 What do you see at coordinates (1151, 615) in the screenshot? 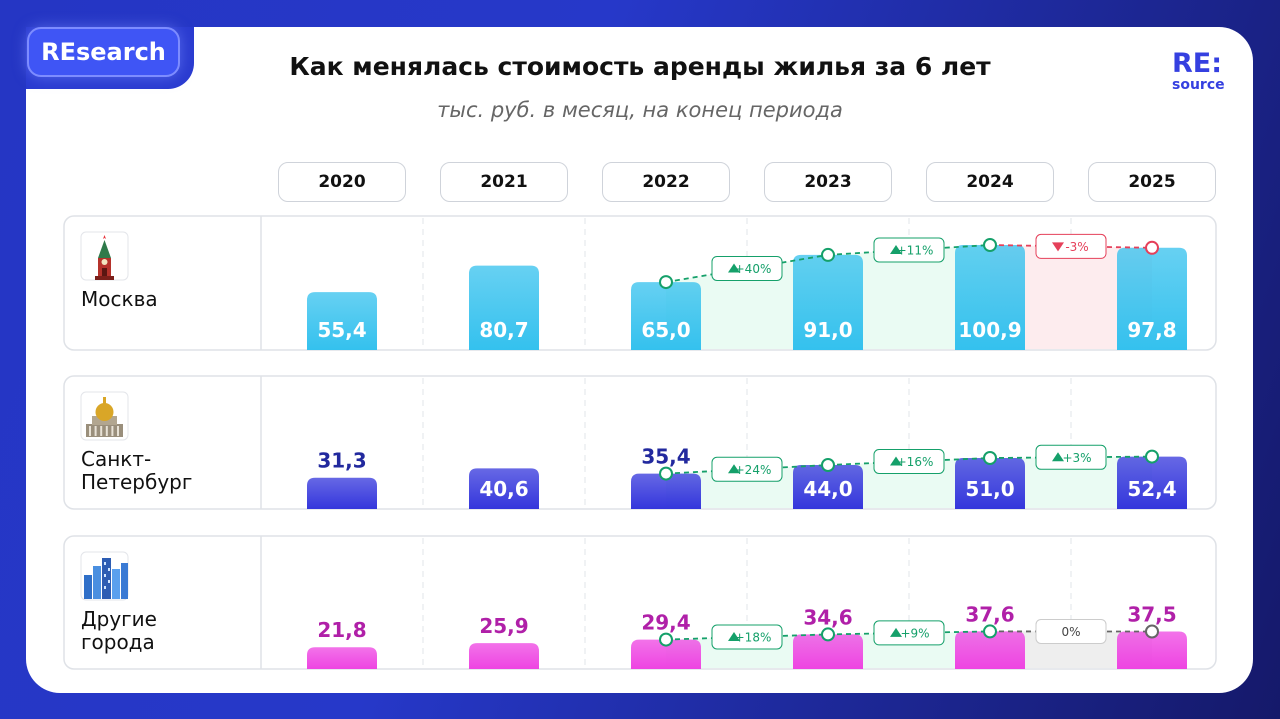
I see `value-label-2025: 37,5` at bounding box center [1151, 615].